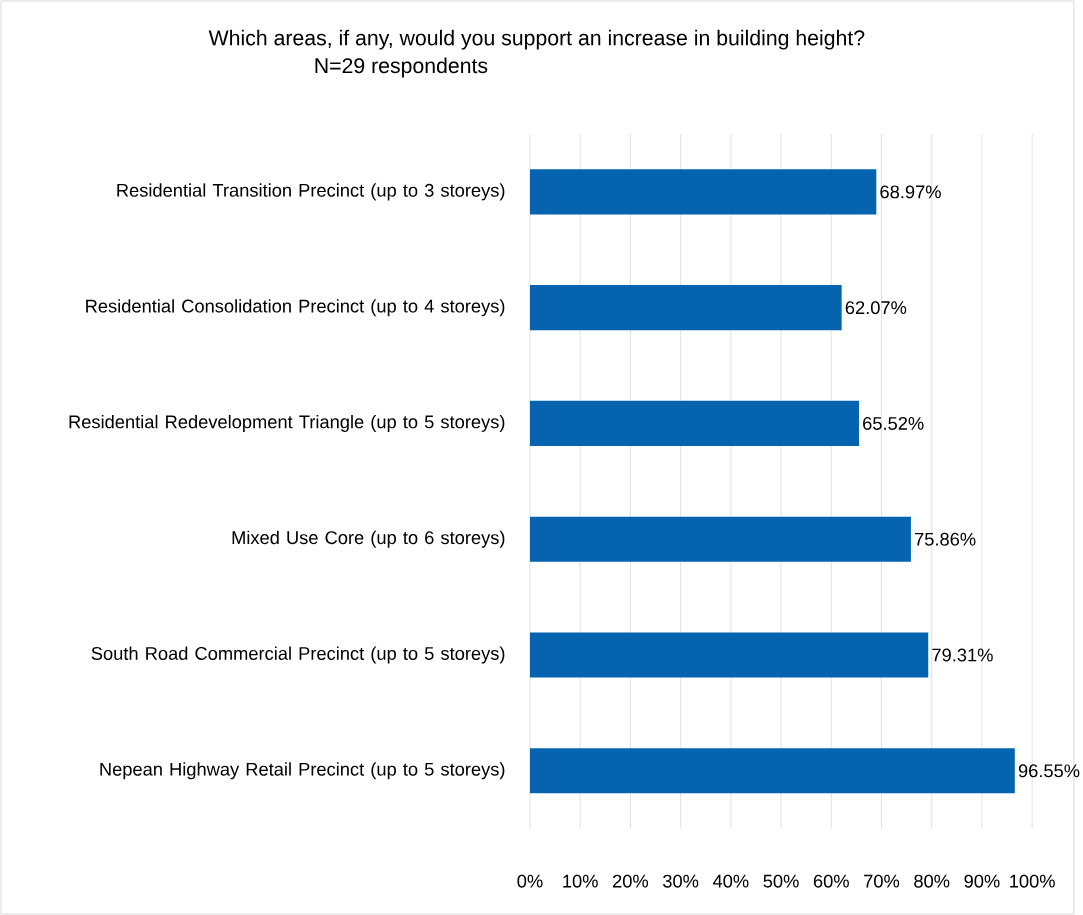  I want to click on chart-title: Which areas, if any, would you support an increase in building height?, so click(536, 39).